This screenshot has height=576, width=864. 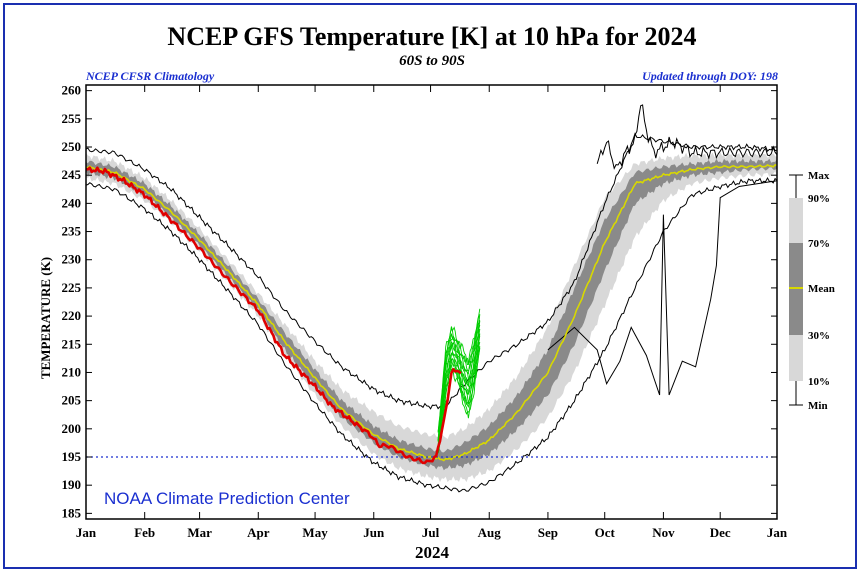 What do you see at coordinates (72, 400) in the screenshot?
I see `y-tick-label: 205` at bounding box center [72, 400].